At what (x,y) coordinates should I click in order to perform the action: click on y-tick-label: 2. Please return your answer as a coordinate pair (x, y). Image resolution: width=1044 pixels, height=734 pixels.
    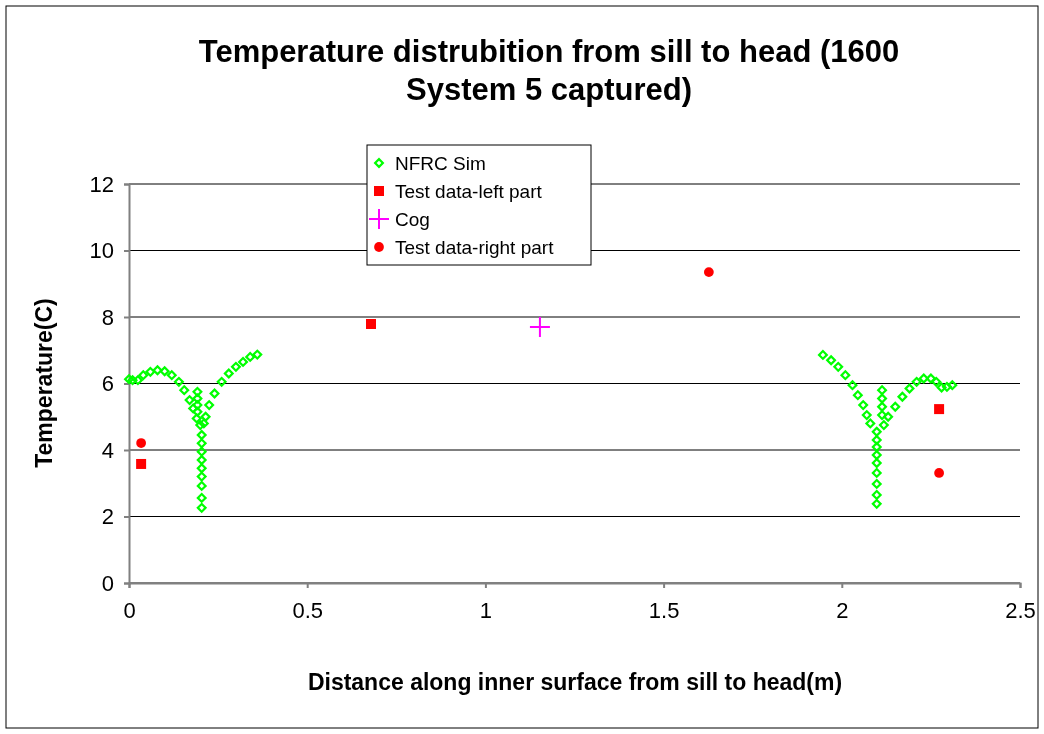
    Looking at the image, I should click on (107, 517).